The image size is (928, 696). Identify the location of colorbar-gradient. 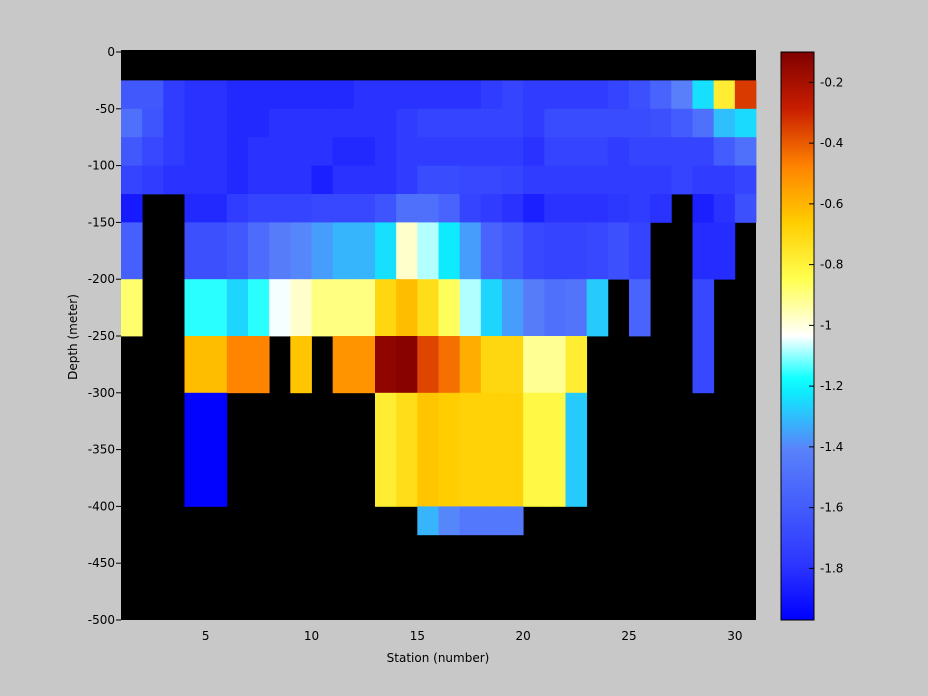
(797, 336).